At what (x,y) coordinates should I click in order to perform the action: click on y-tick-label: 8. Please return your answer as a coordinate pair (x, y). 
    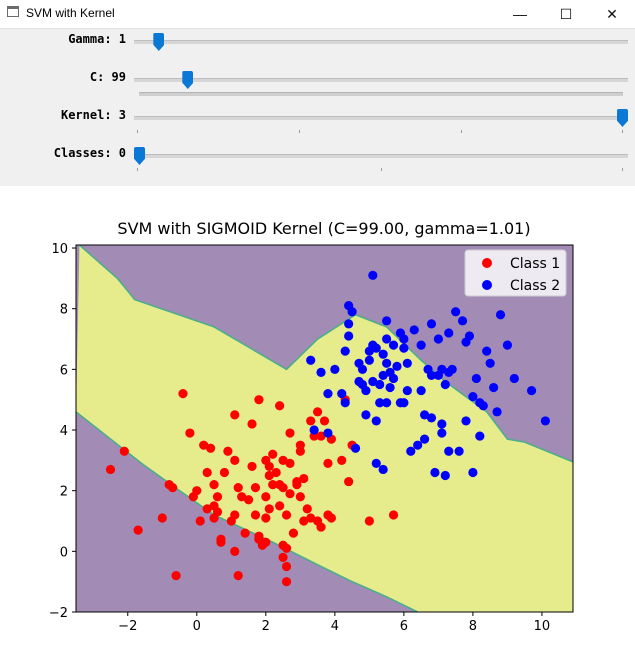
    Looking at the image, I should click on (64, 310).